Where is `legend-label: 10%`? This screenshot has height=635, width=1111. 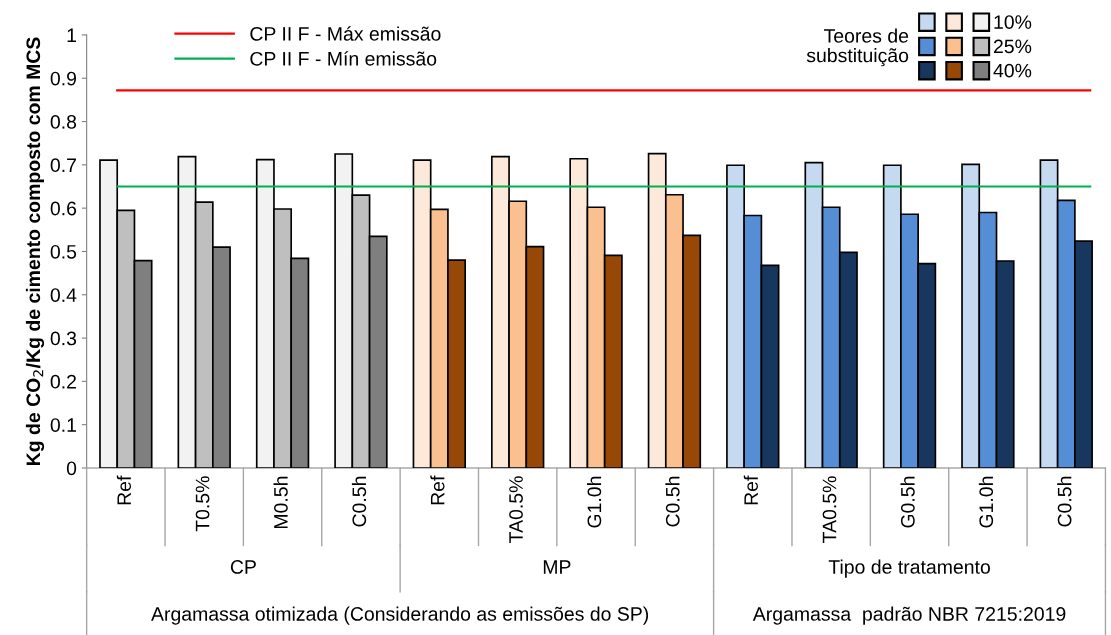
legend-label: 10% is located at coordinates (1013, 22).